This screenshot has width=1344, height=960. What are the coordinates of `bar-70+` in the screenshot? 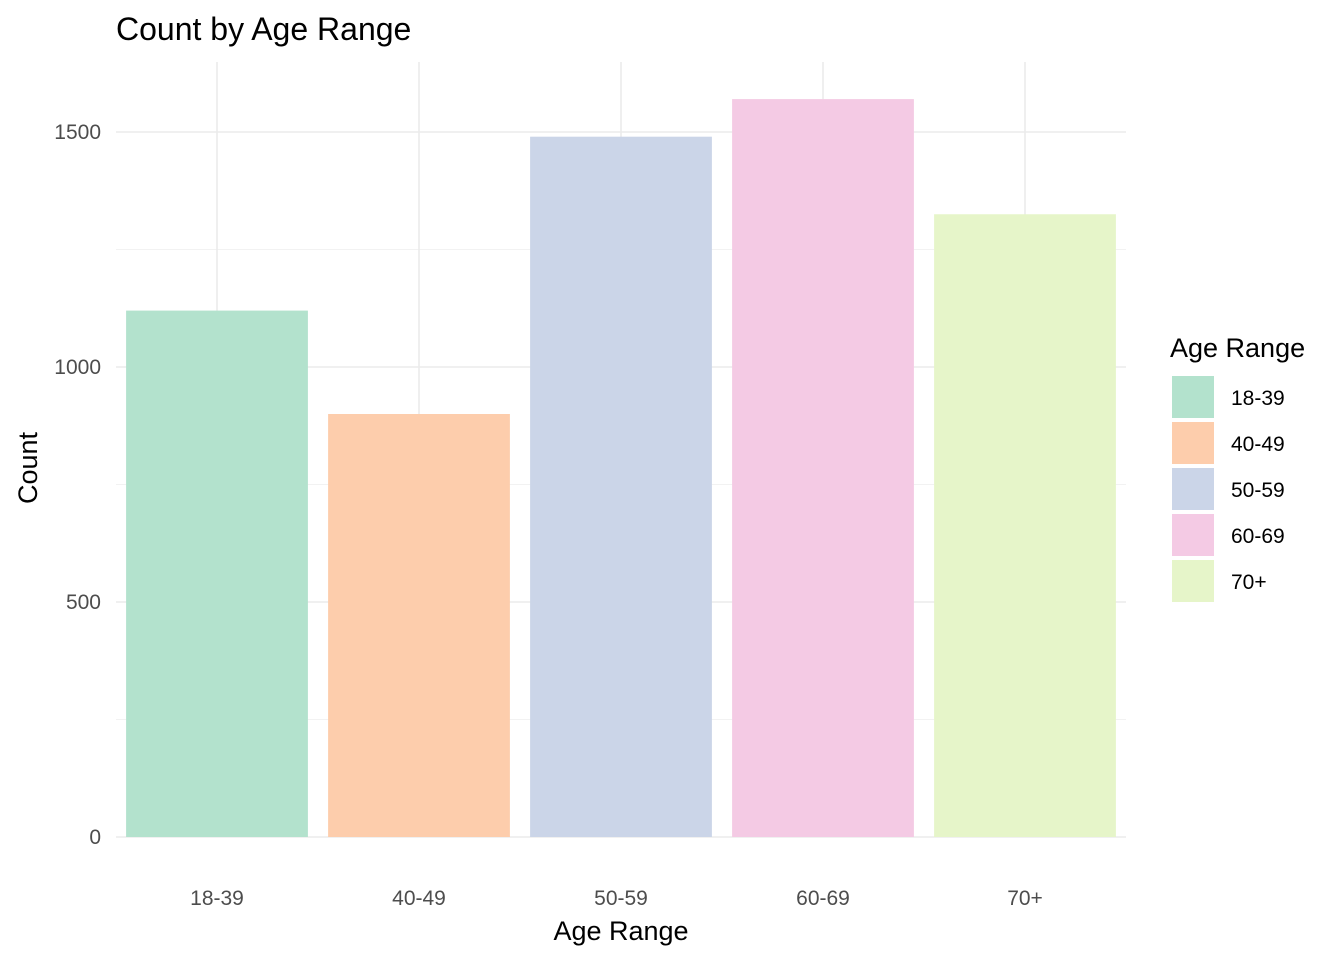 It's located at (1025, 525).